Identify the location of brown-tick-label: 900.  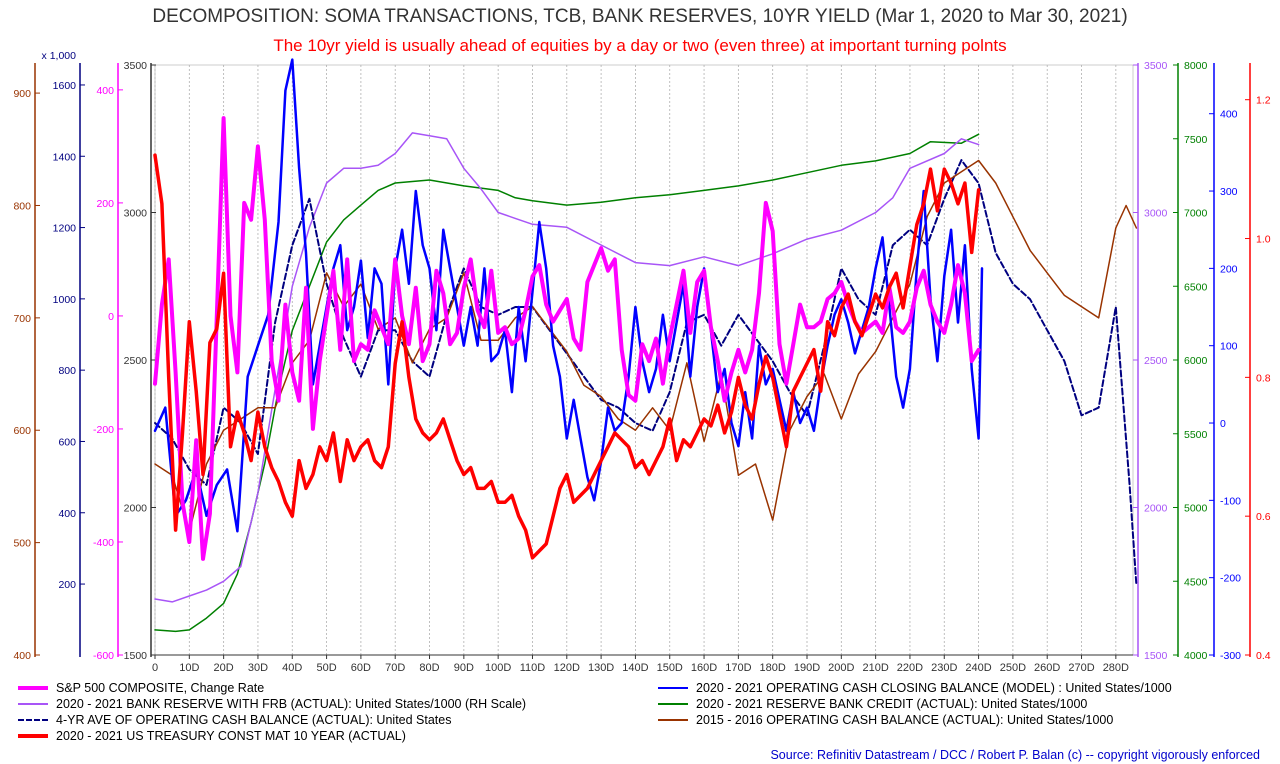
(22, 94).